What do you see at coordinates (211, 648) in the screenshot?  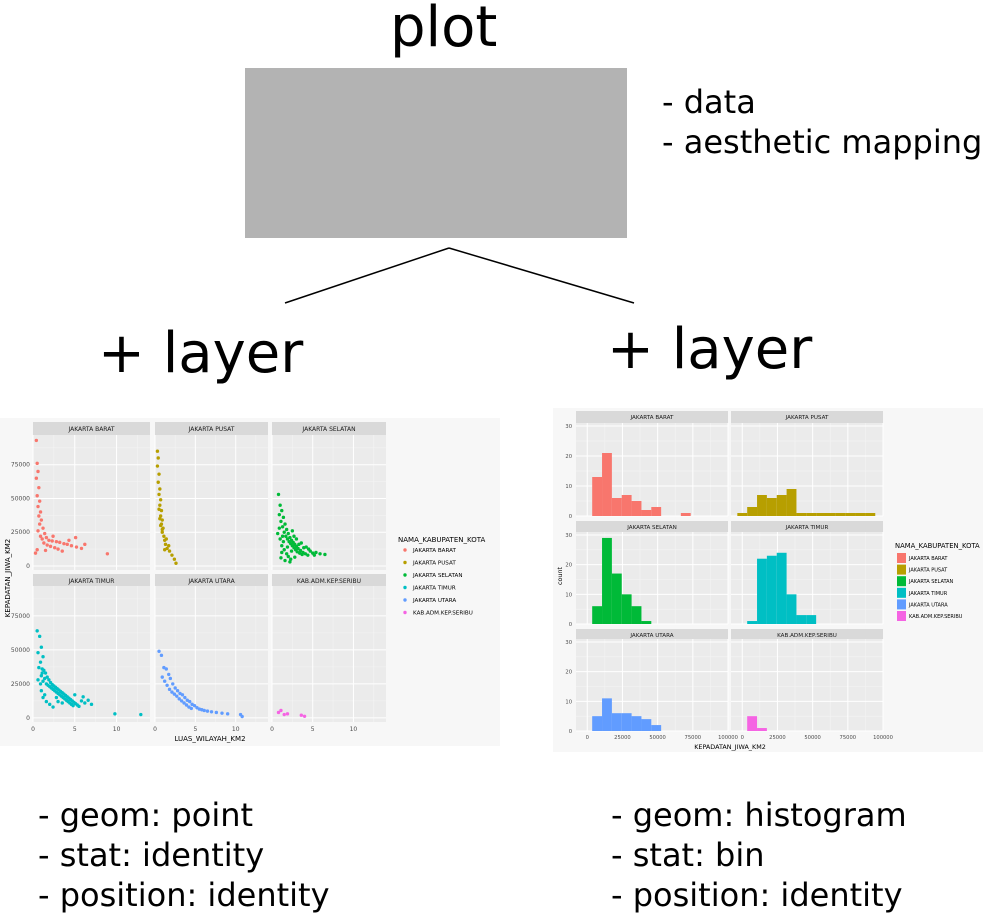 I see `facet-jakarta-utara: JAKARTA UTARA` at bounding box center [211, 648].